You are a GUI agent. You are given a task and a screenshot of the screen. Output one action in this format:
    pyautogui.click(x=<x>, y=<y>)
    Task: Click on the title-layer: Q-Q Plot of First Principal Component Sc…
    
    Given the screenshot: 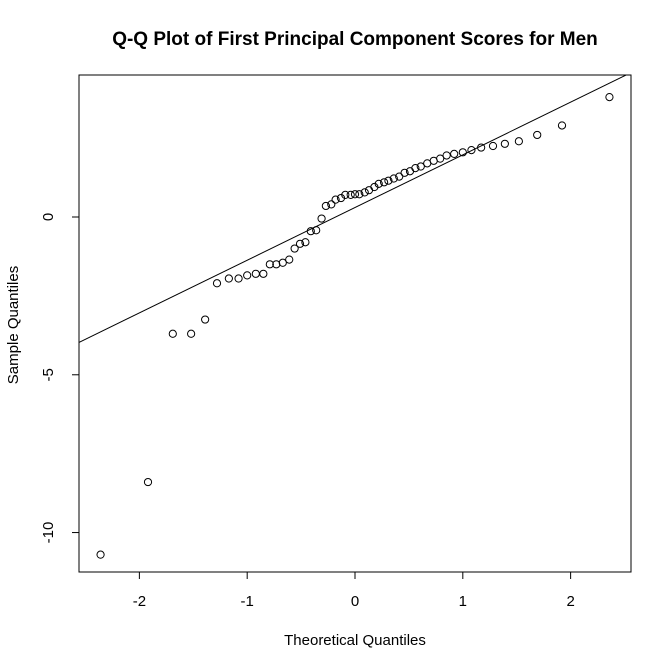 What is the action you would take?
    pyautogui.click(x=355, y=39)
    